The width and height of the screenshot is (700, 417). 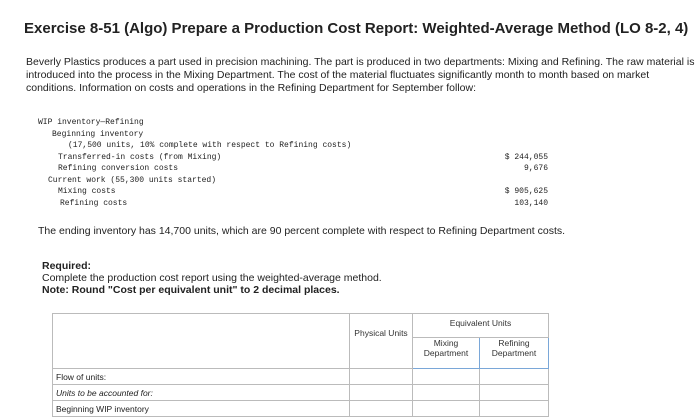 I want to click on equivalent-header: Equivalent Units, so click(x=480, y=325).